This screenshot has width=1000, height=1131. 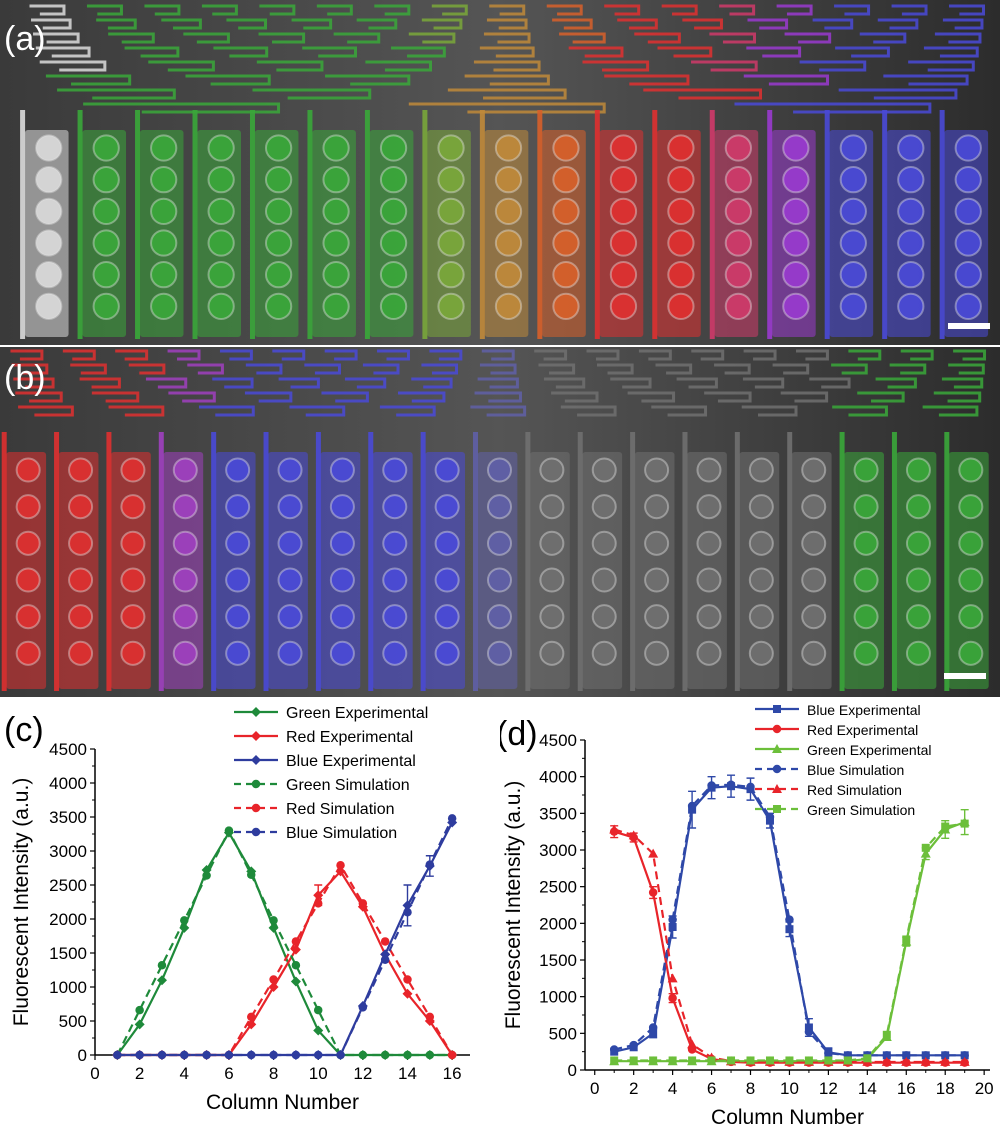 I want to click on legend-item: Green Experimental, so click(x=843, y=750).